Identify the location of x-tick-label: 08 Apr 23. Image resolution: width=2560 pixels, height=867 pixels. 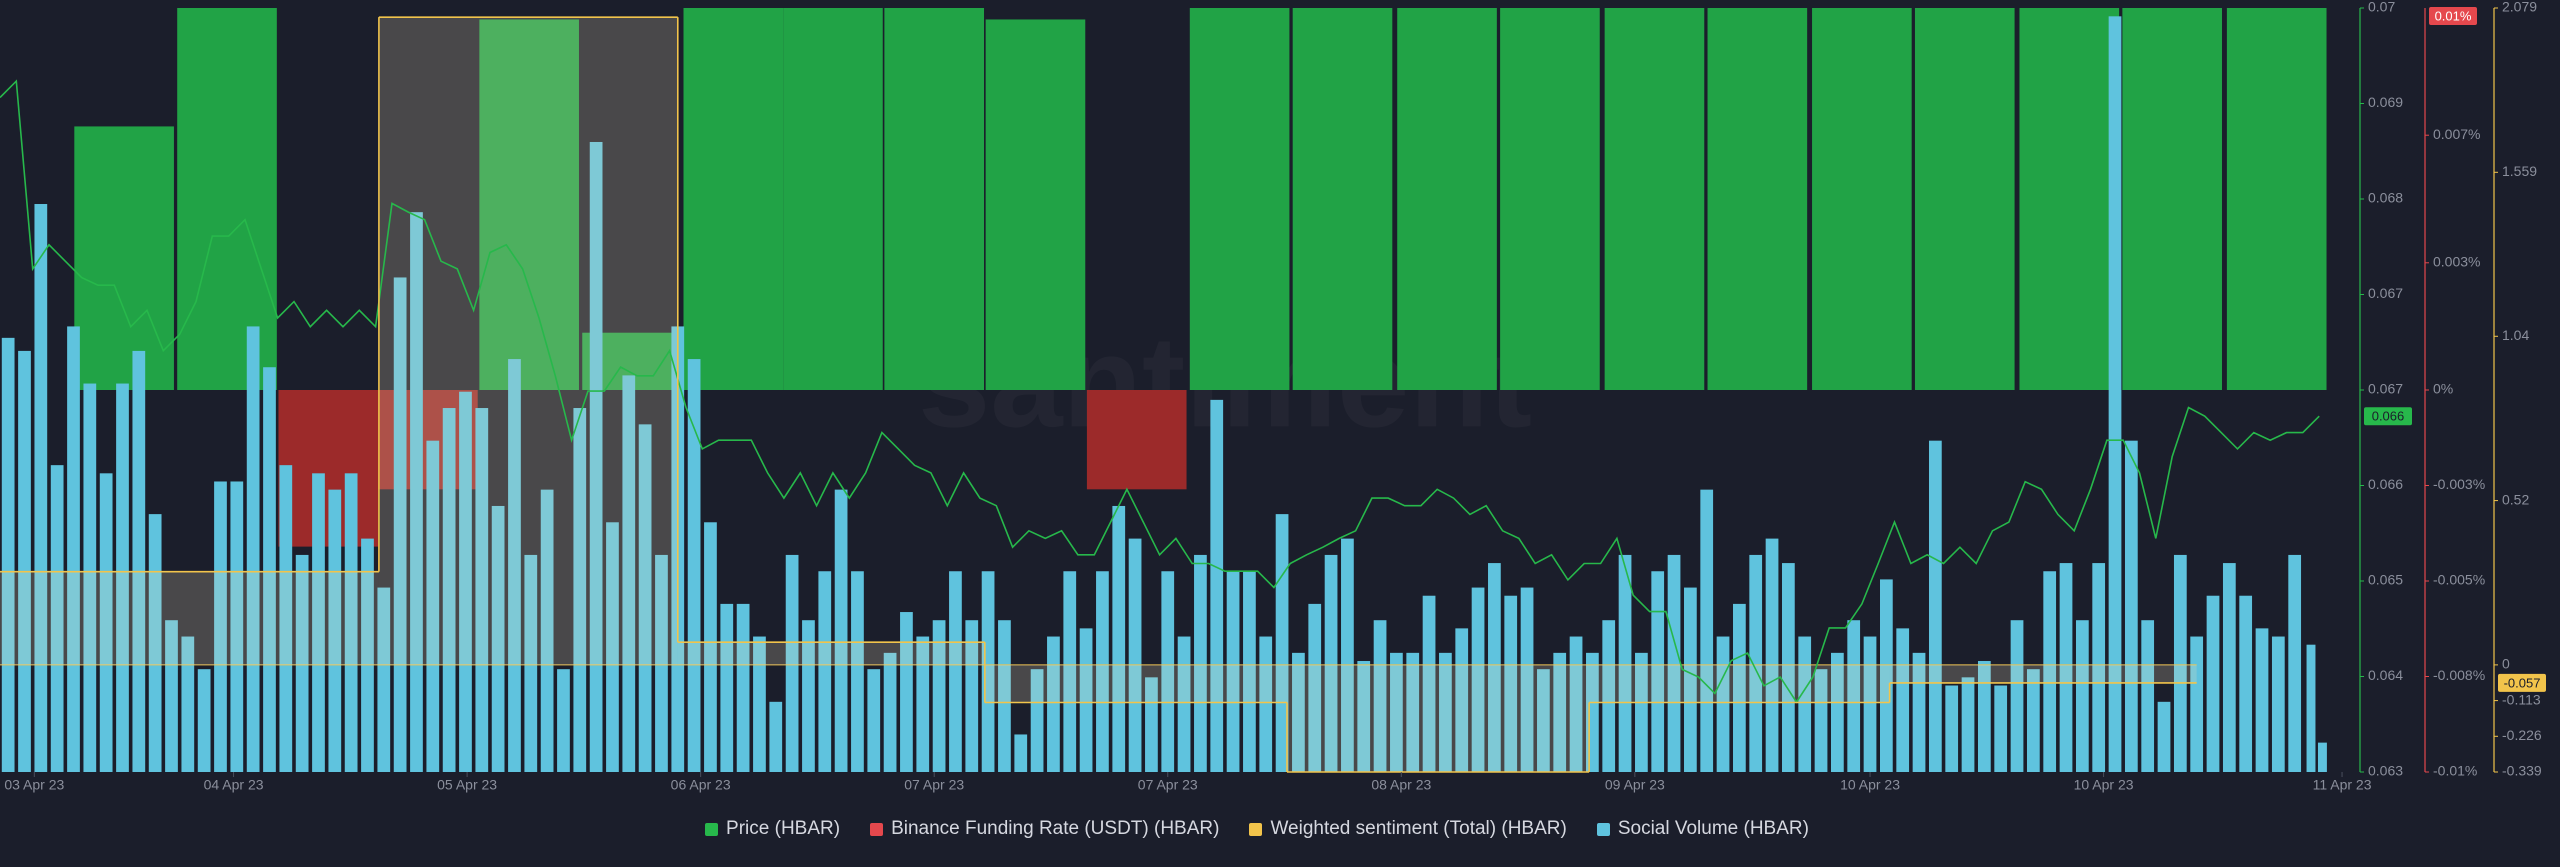
(1401, 785).